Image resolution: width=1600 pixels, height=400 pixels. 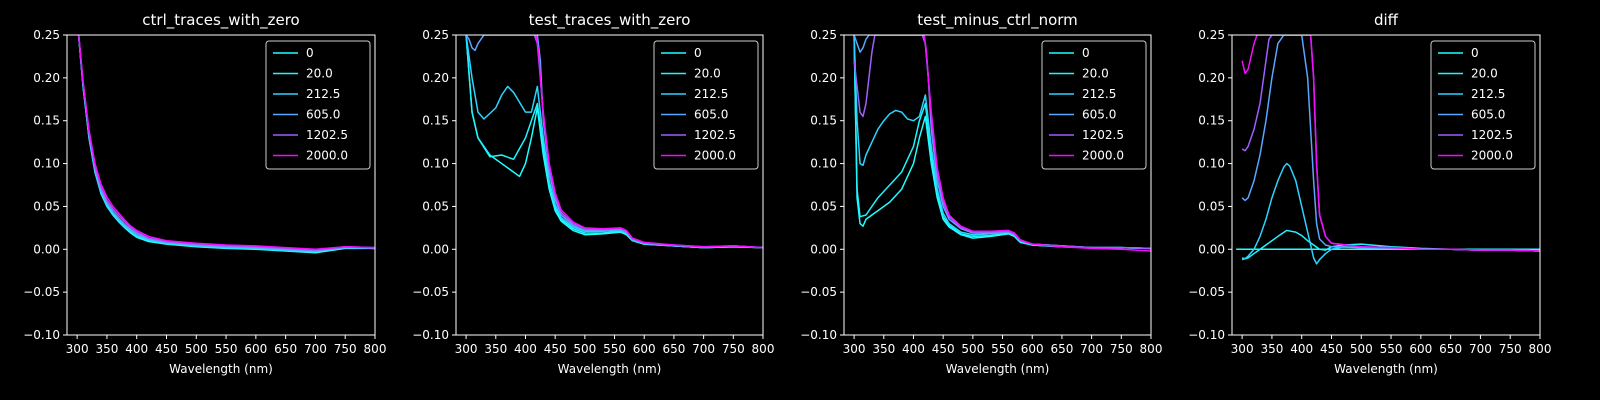 What do you see at coordinates (220, 20) in the screenshot?
I see `chart-title: ctrl_traces_with_zero` at bounding box center [220, 20].